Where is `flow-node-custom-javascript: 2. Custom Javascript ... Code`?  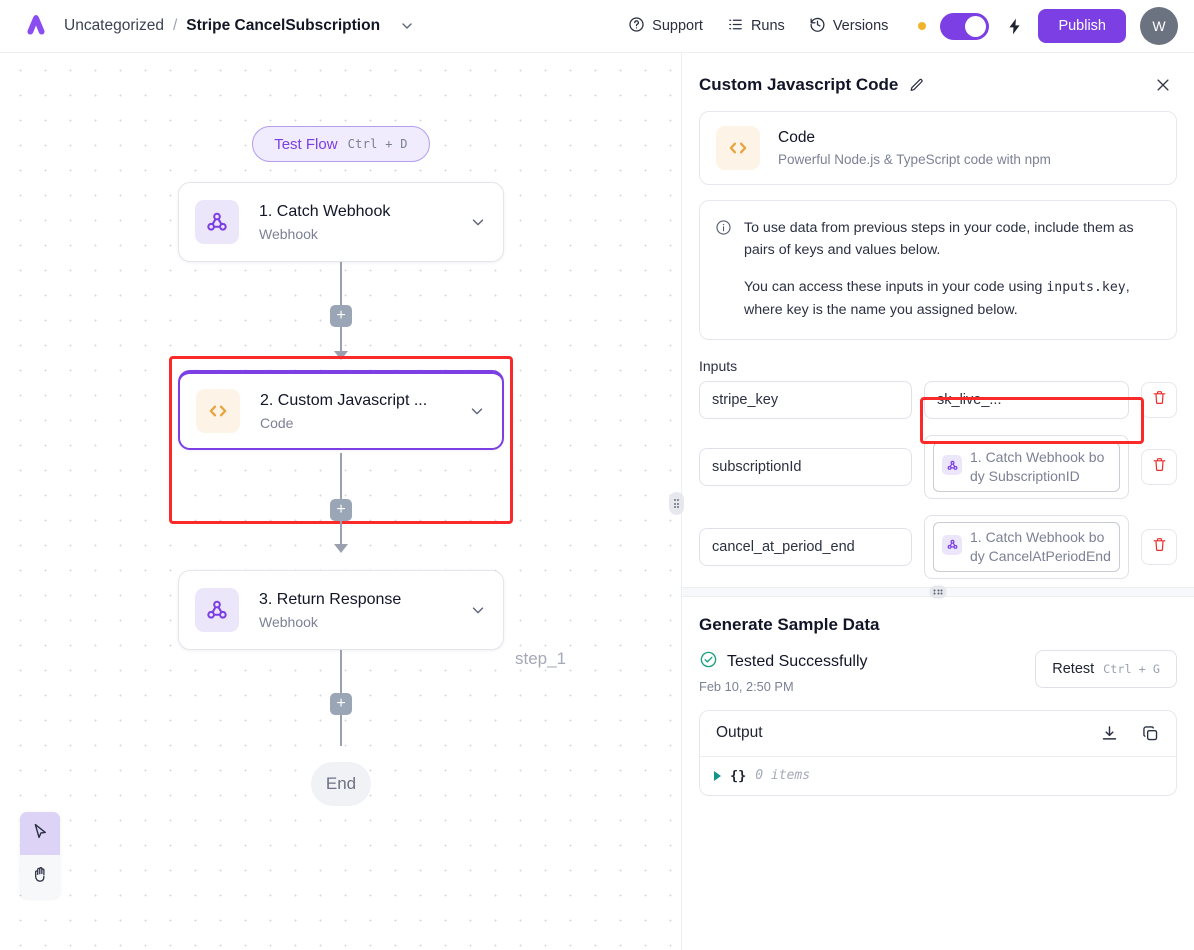 flow-node-custom-javascript: 2. Custom Javascript ... Code is located at coordinates (341, 410).